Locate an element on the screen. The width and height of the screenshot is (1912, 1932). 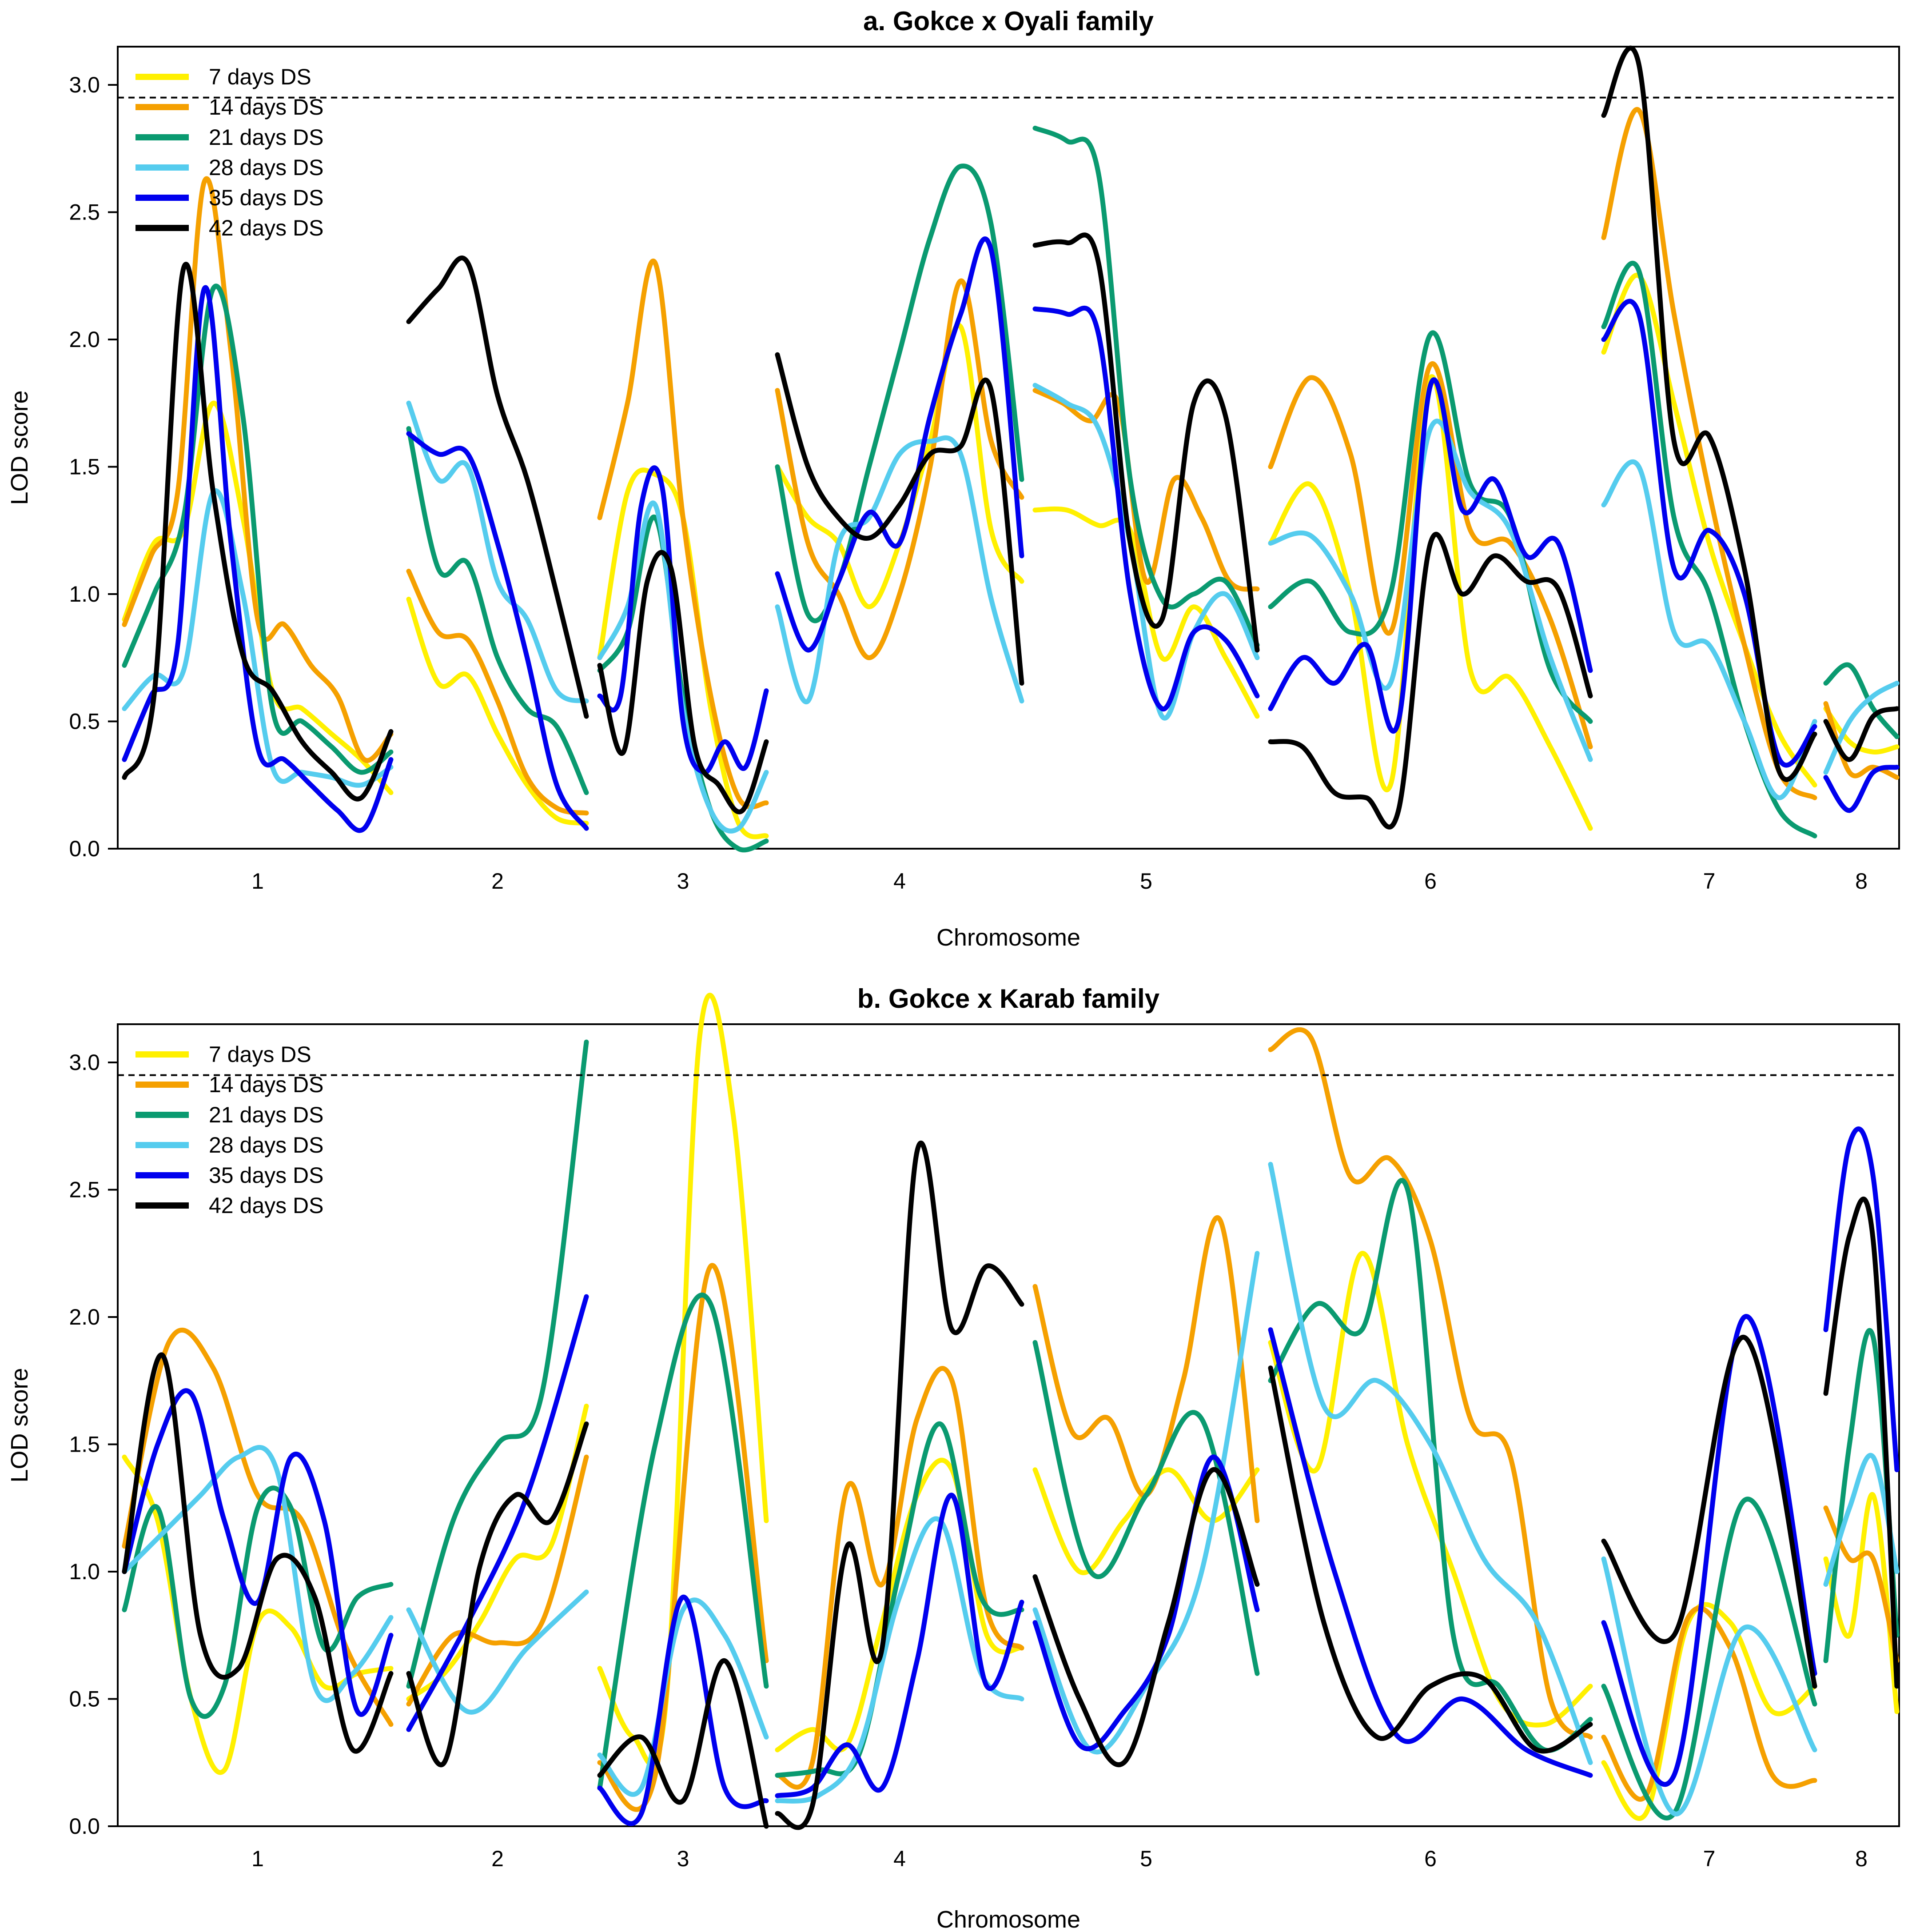
series-line-21-days-ds-chr7 is located at coordinates (1709, 1658).